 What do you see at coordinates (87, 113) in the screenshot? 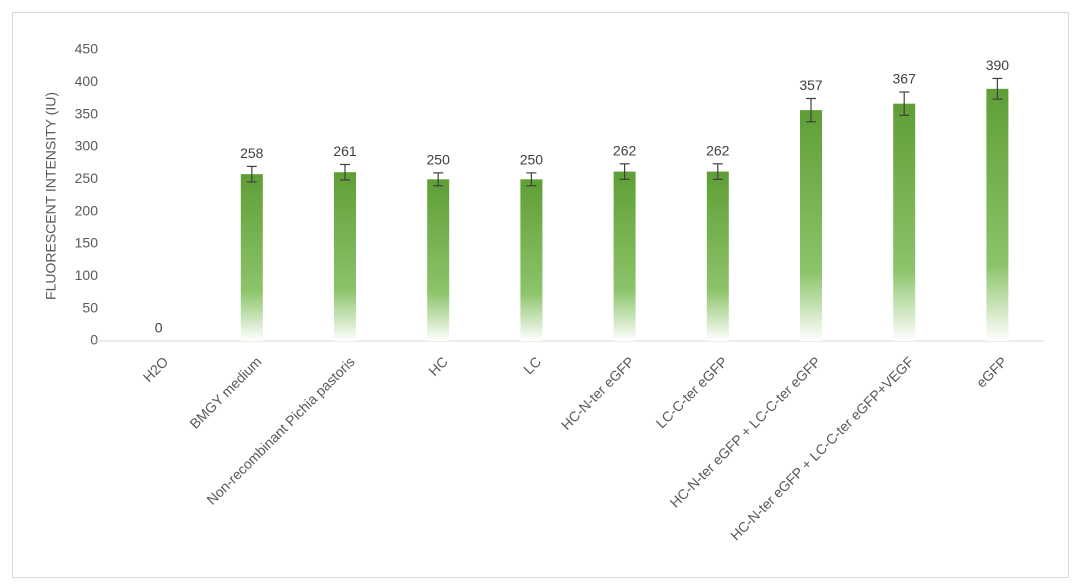
I see `y-tick-label: 350` at bounding box center [87, 113].